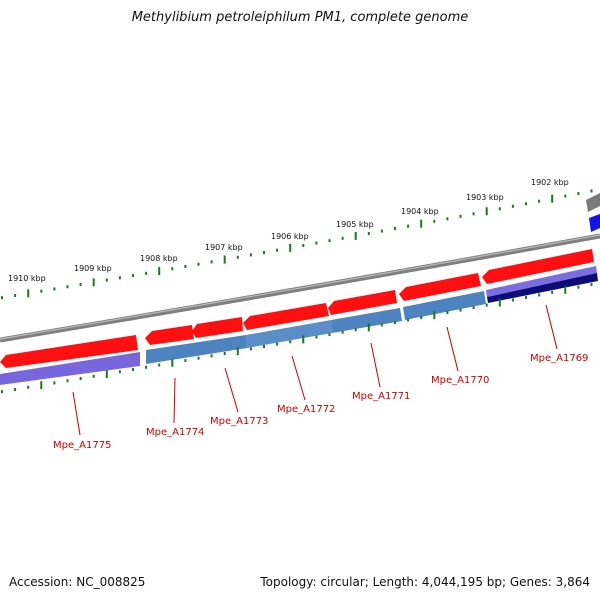 The width and height of the screenshot is (600, 600). Describe the element at coordinates (355, 224) in the screenshot. I see `kbp-label: 1905 kbp` at that location.